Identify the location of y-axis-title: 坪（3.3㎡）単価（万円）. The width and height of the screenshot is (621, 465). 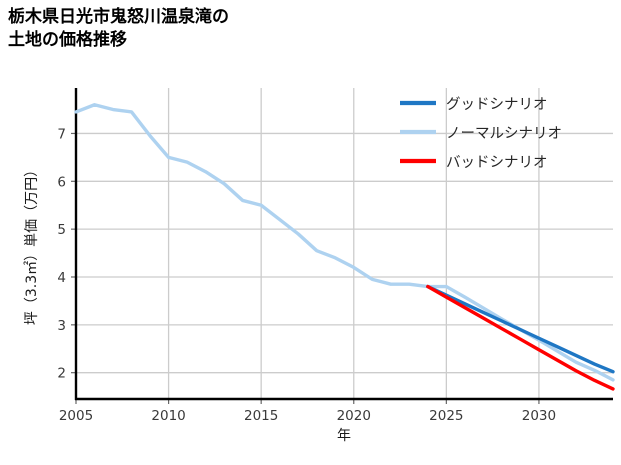
(32, 244).